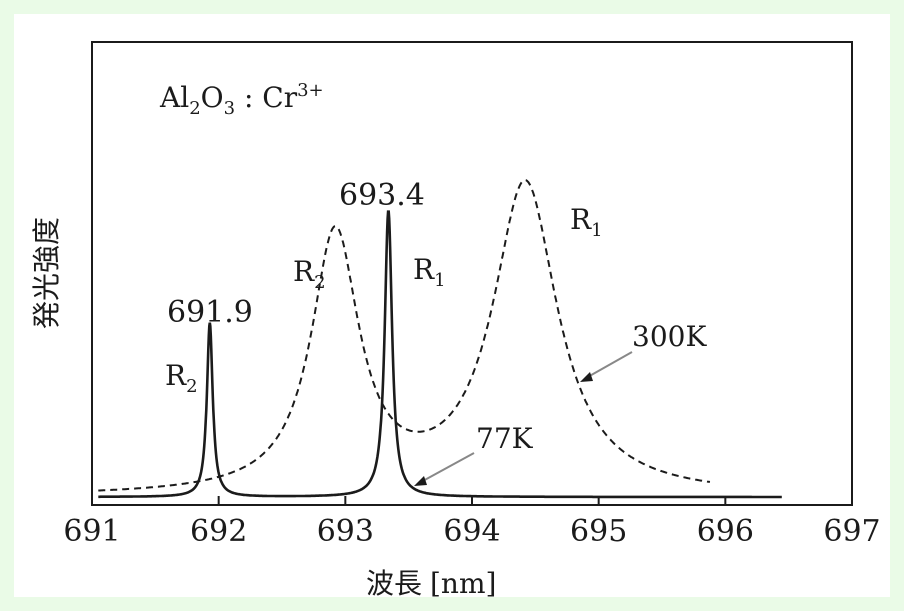 Image resolution: width=904 pixels, height=611 pixels. I want to click on r1-label-300k: R1, so click(586, 222).